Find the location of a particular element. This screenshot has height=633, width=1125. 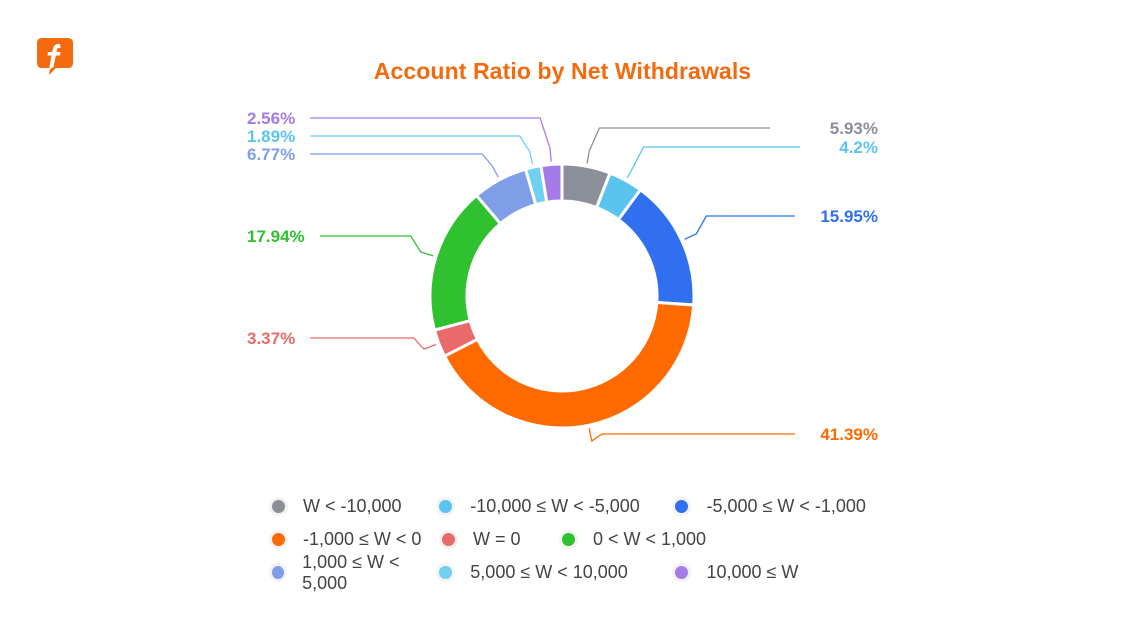

legend-label: -5,000 ≤ W < -1,000 is located at coordinates (786, 506).